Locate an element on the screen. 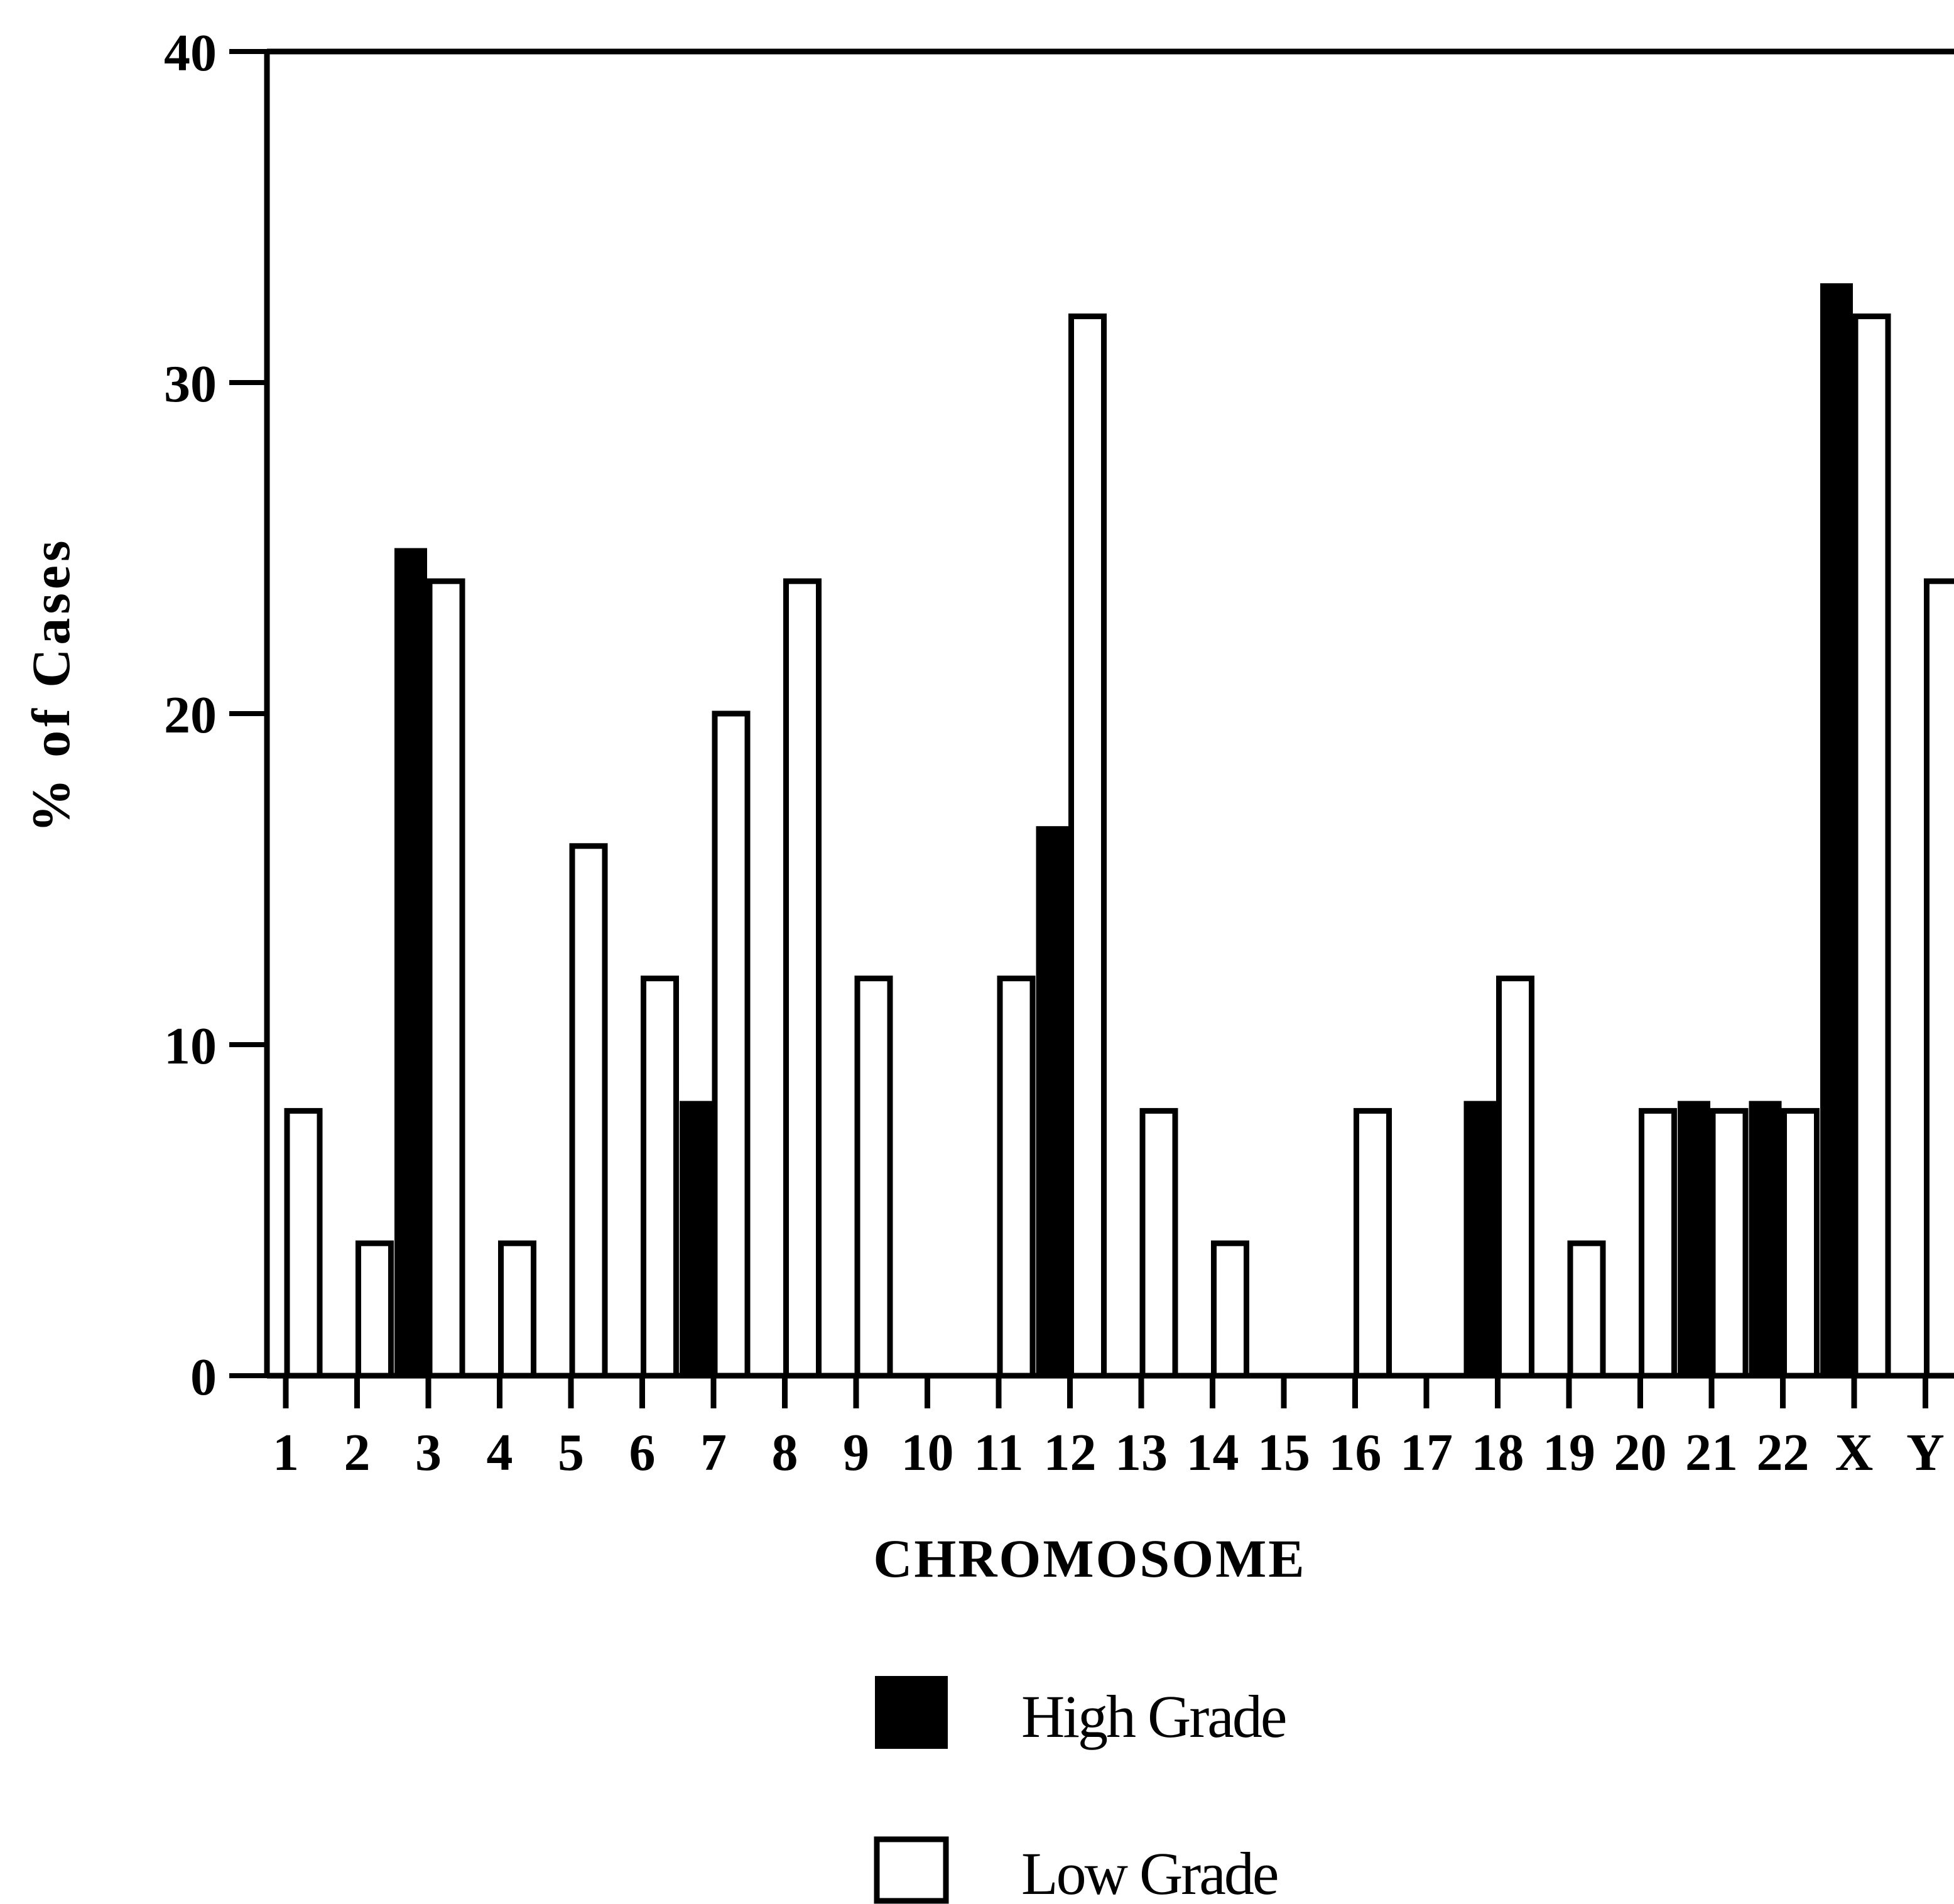 The width and height of the screenshot is (1954, 1904). x-tick-label: 3 is located at coordinates (428, 1452).